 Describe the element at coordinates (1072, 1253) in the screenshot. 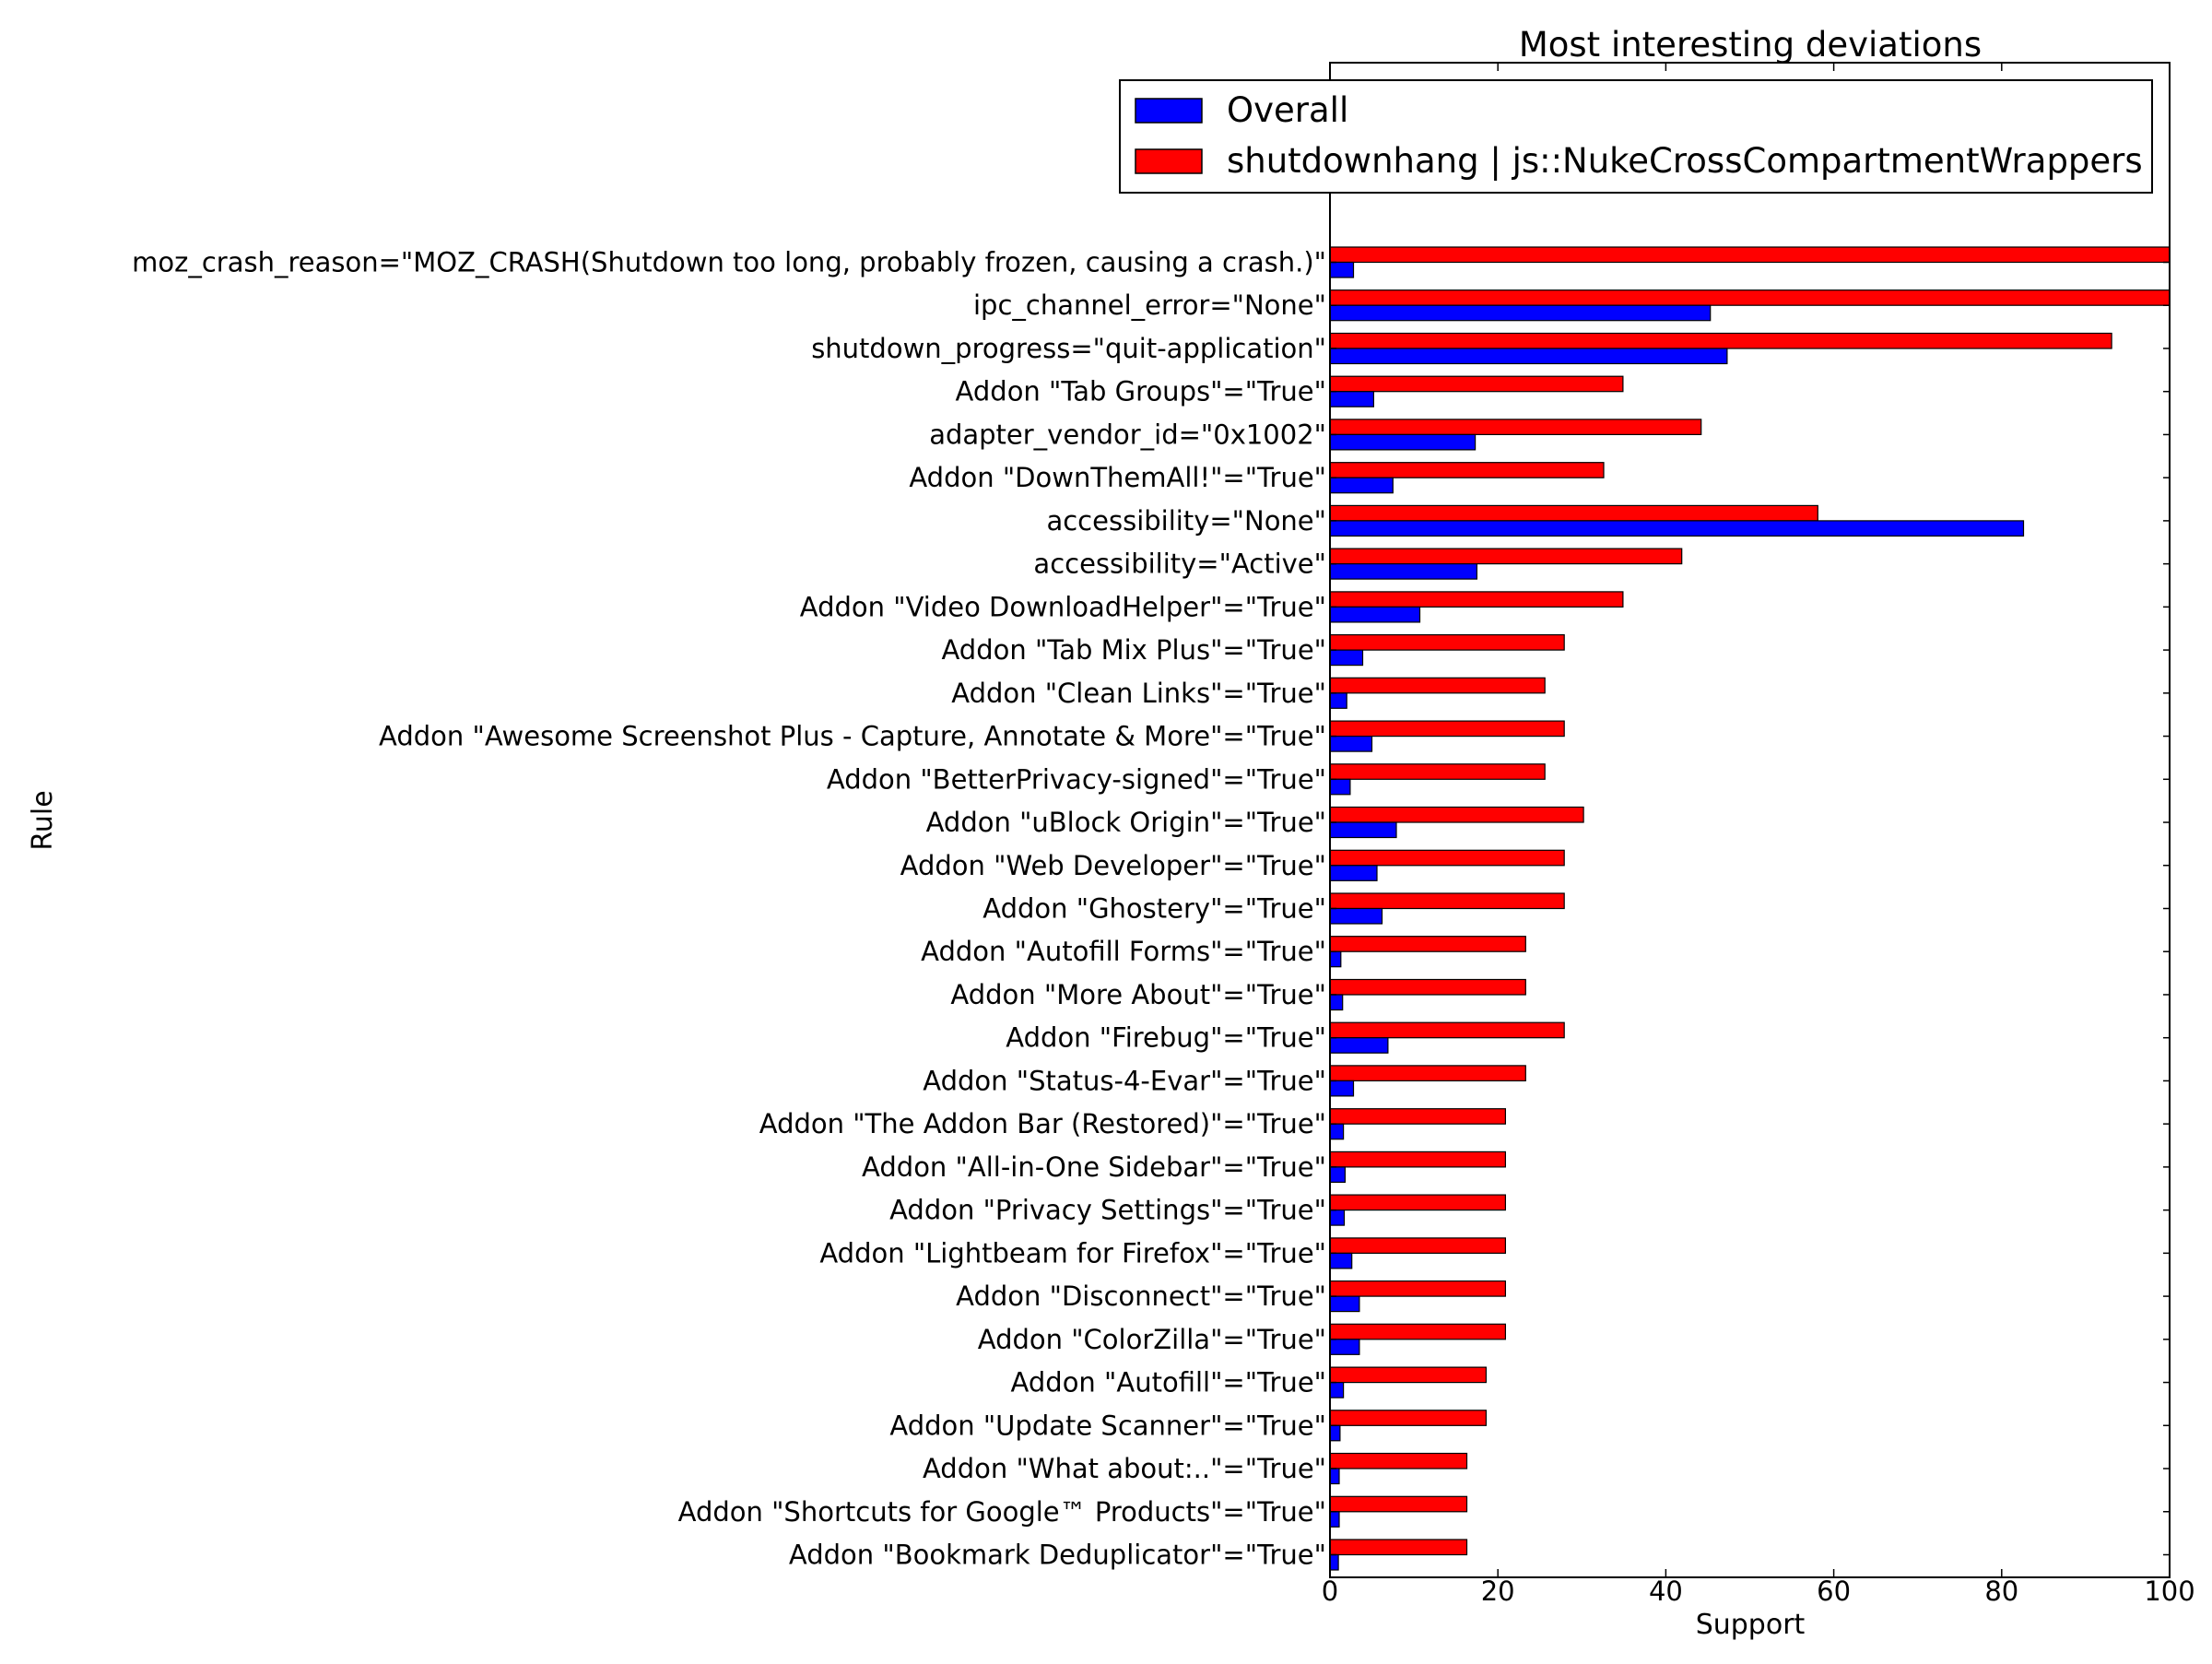

I see `rule-label: Addon "Lightbeam for Firefox"="True"` at that location.